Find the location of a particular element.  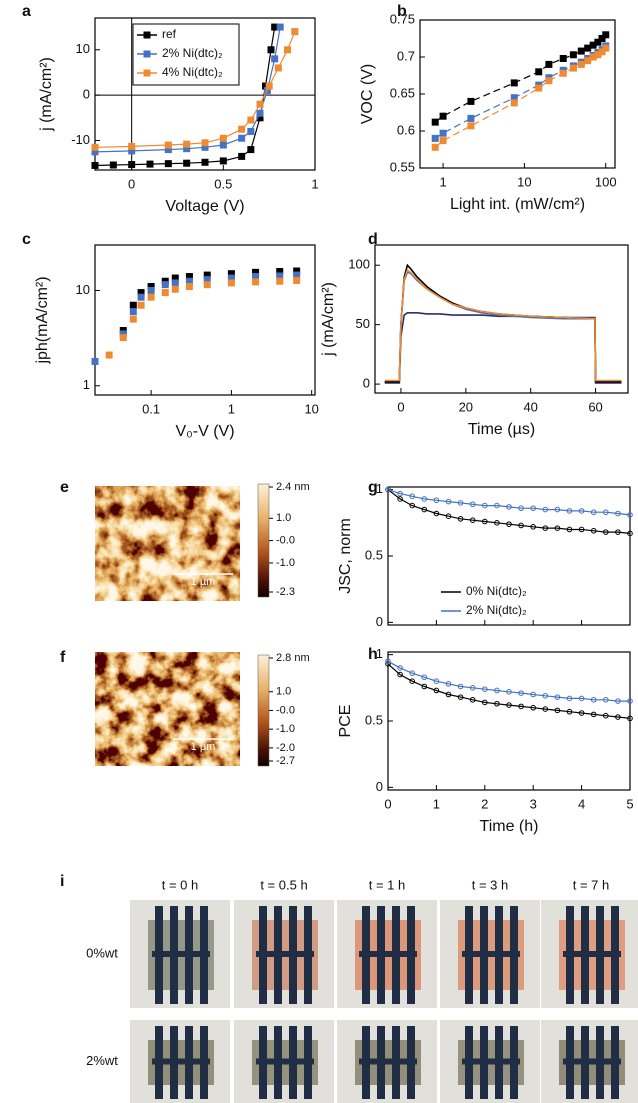

x-tick-label: 3 is located at coordinates (533, 803).